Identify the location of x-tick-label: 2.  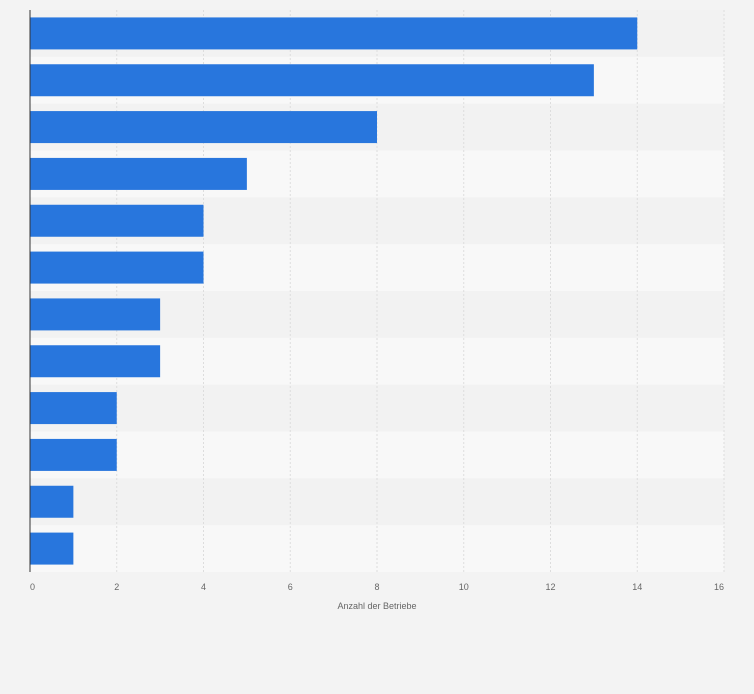
(116, 587).